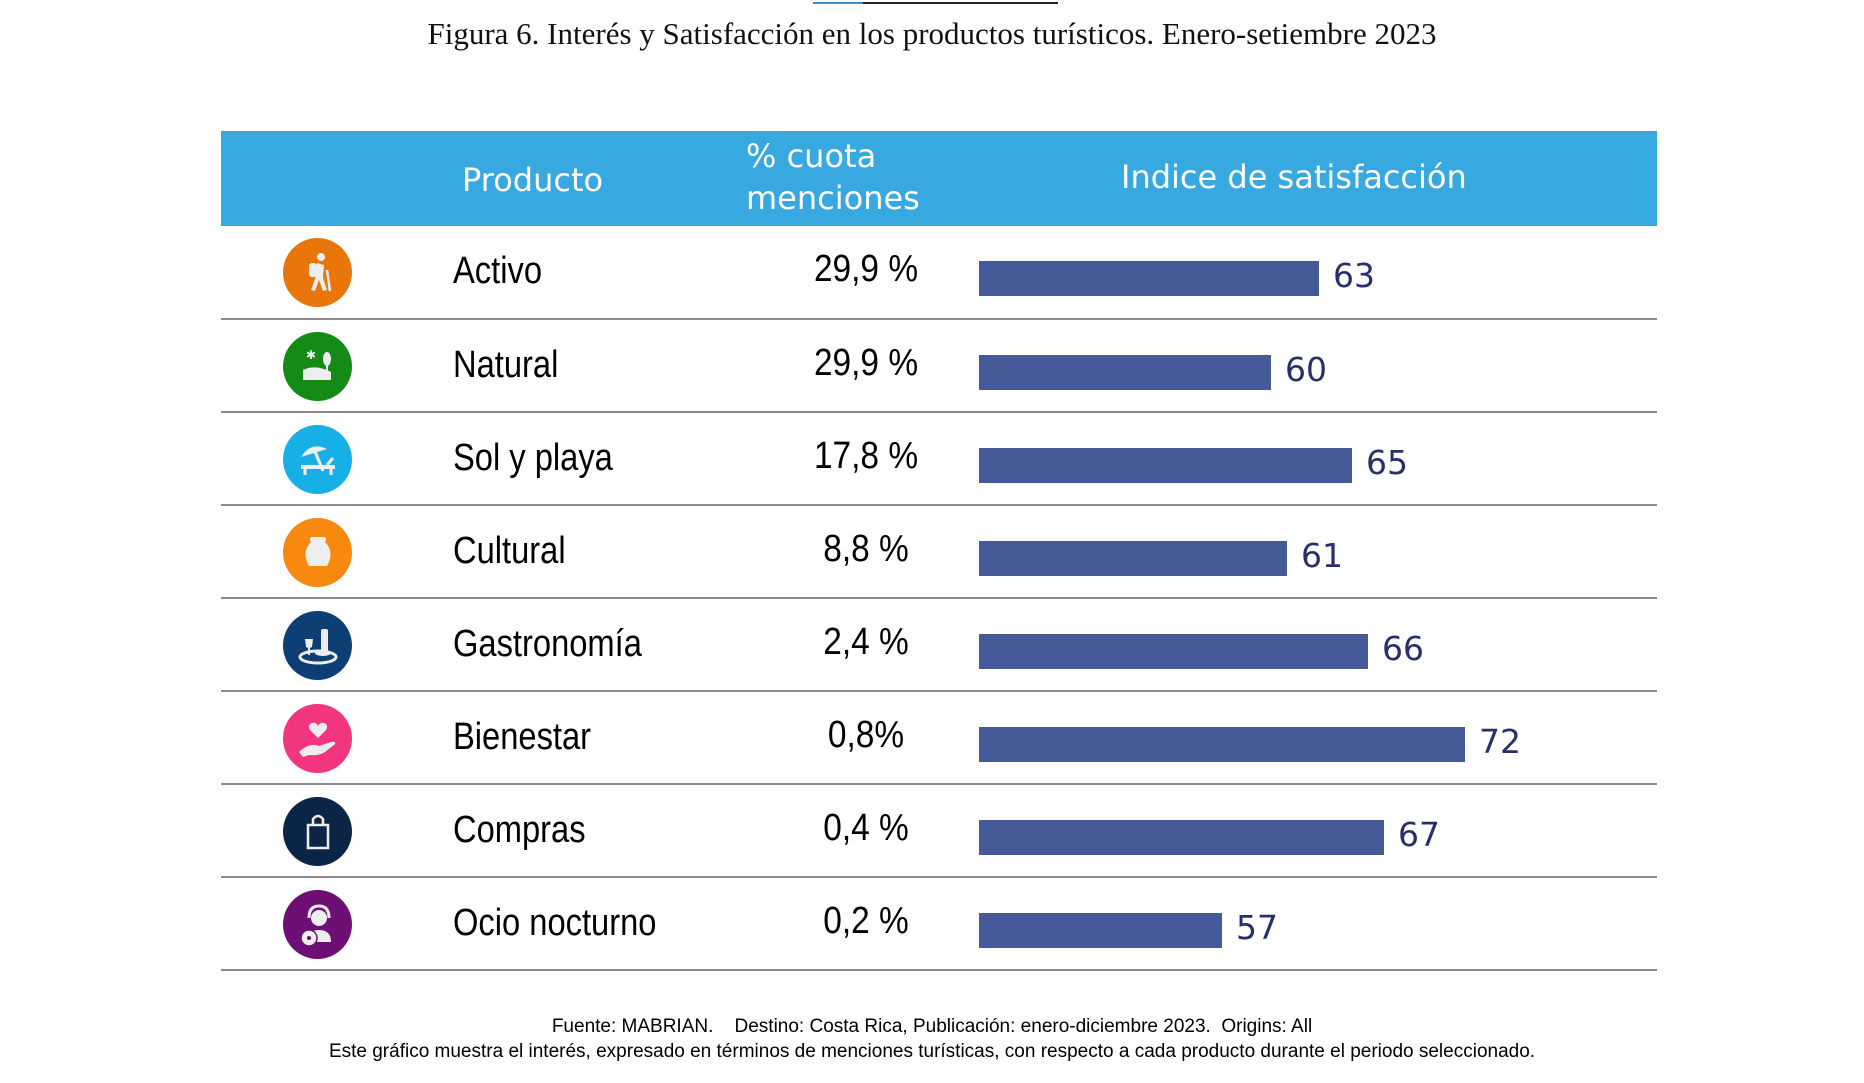 This screenshot has width=1864, height=1083. What do you see at coordinates (866, 642) in the screenshot?
I see `share-label: 2,4 %` at bounding box center [866, 642].